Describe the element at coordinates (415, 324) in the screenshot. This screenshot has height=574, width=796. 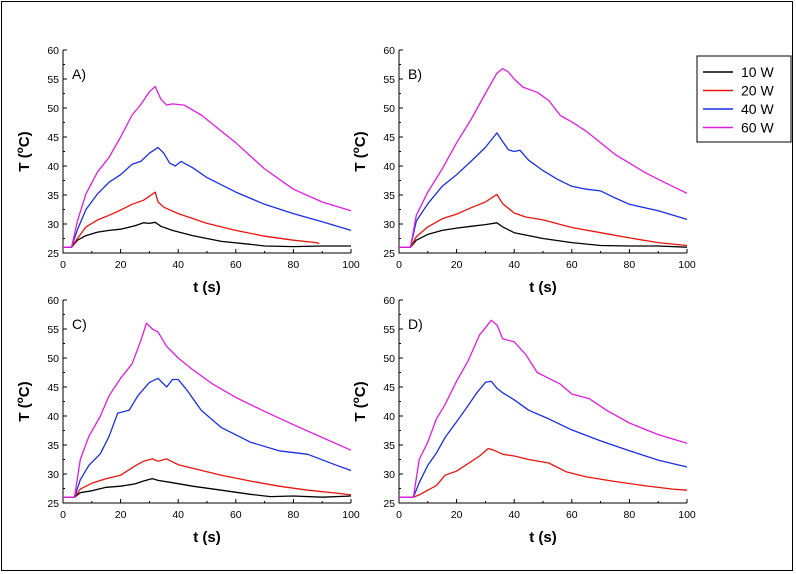
I see `panel-label: D)` at that location.